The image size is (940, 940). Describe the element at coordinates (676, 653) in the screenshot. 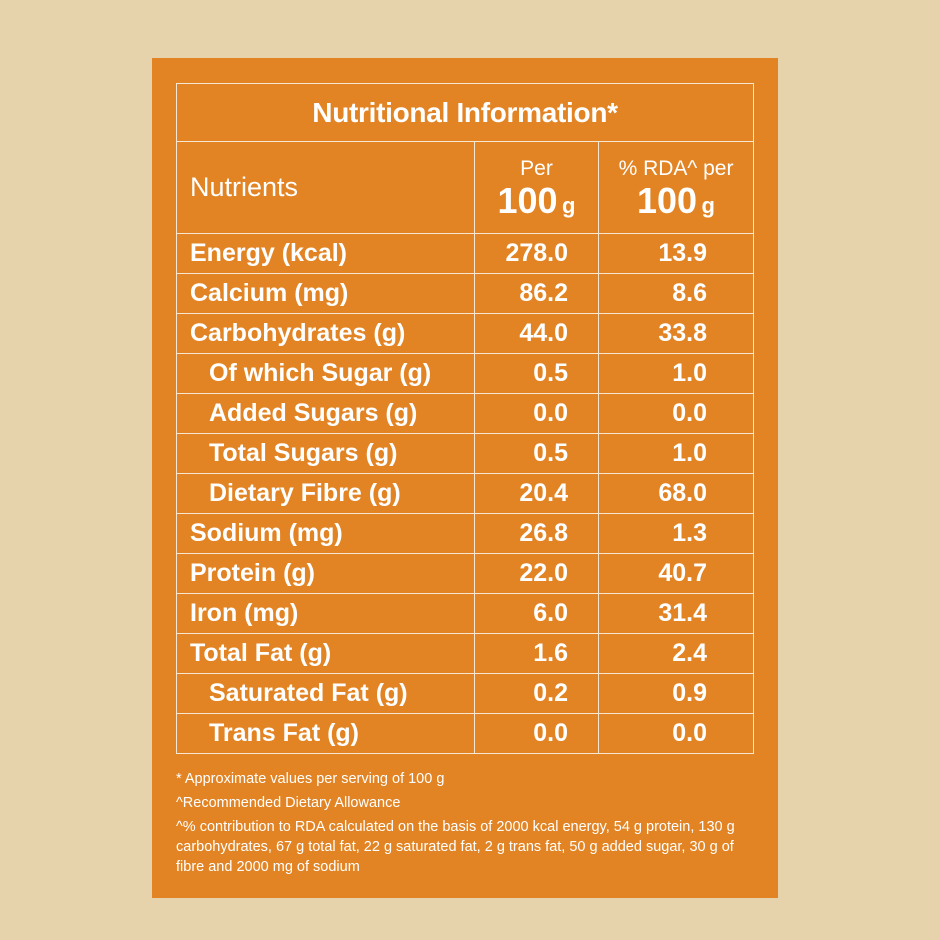

I see `rda-value: 2.4` at that location.